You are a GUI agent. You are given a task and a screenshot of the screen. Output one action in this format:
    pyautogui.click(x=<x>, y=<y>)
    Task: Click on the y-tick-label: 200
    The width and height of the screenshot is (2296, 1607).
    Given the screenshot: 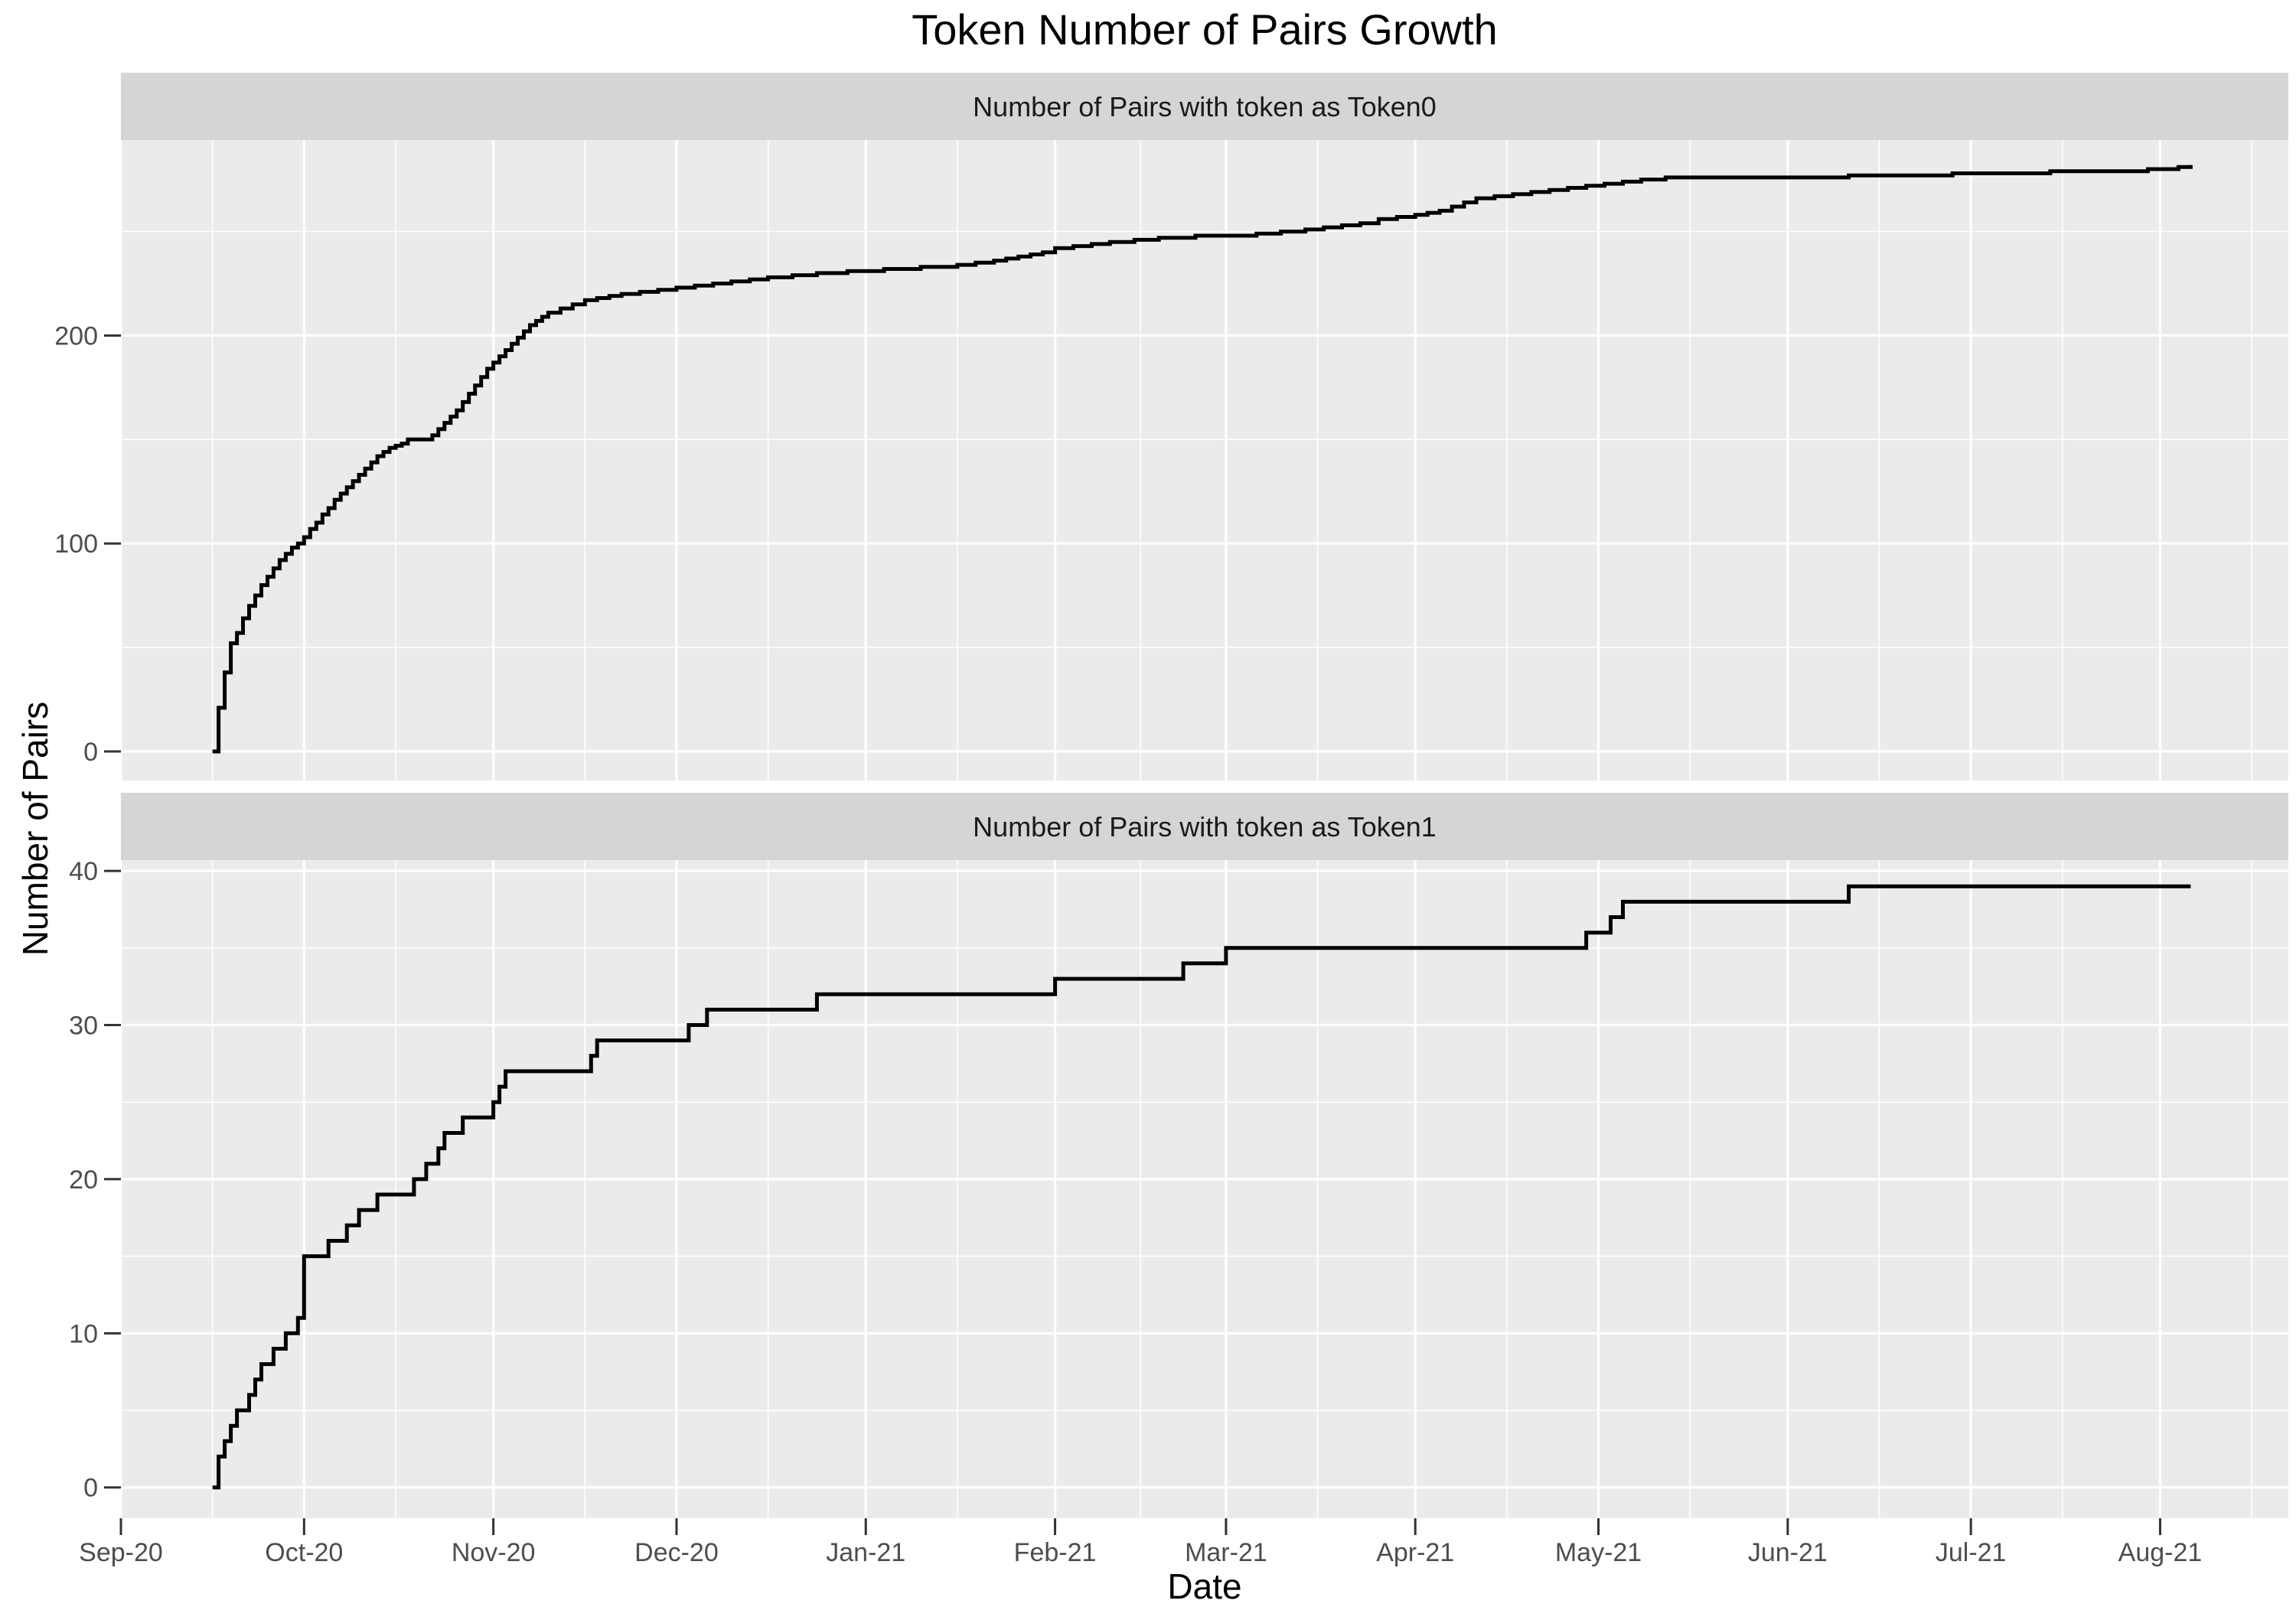 What is the action you would take?
    pyautogui.click(x=76, y=335)
    